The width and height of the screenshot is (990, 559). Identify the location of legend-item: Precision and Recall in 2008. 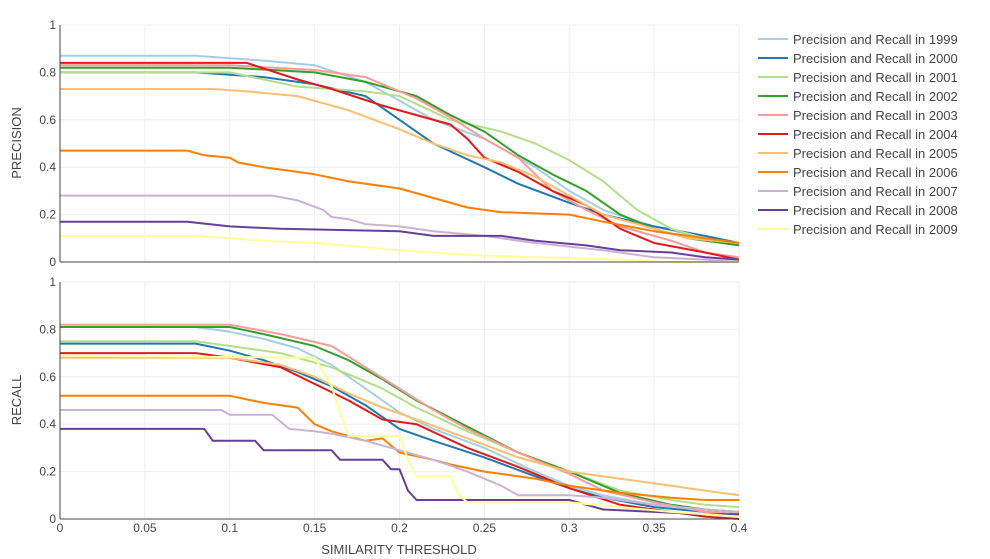
(858, 210).